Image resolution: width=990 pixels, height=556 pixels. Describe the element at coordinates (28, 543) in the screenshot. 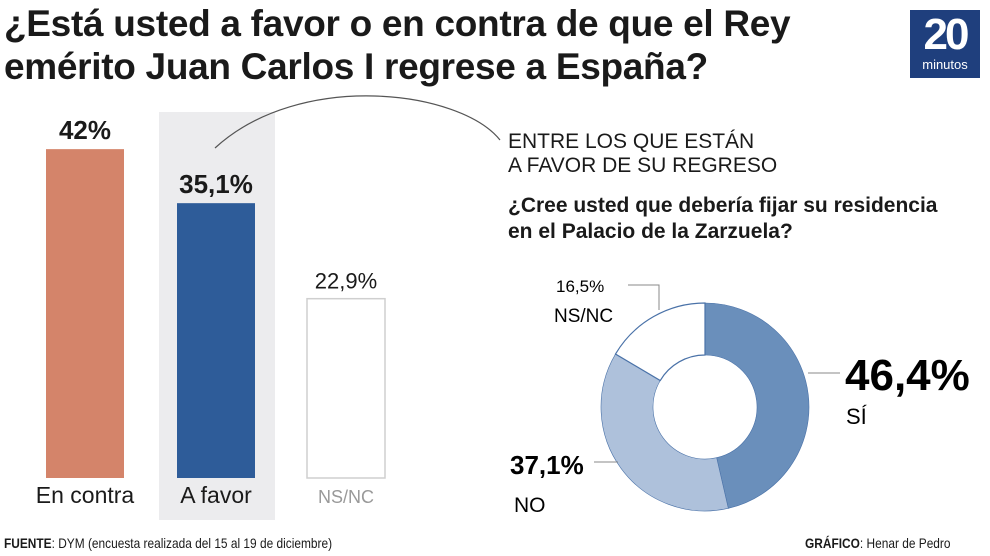

I see `source-label: FUENTE` at that location.